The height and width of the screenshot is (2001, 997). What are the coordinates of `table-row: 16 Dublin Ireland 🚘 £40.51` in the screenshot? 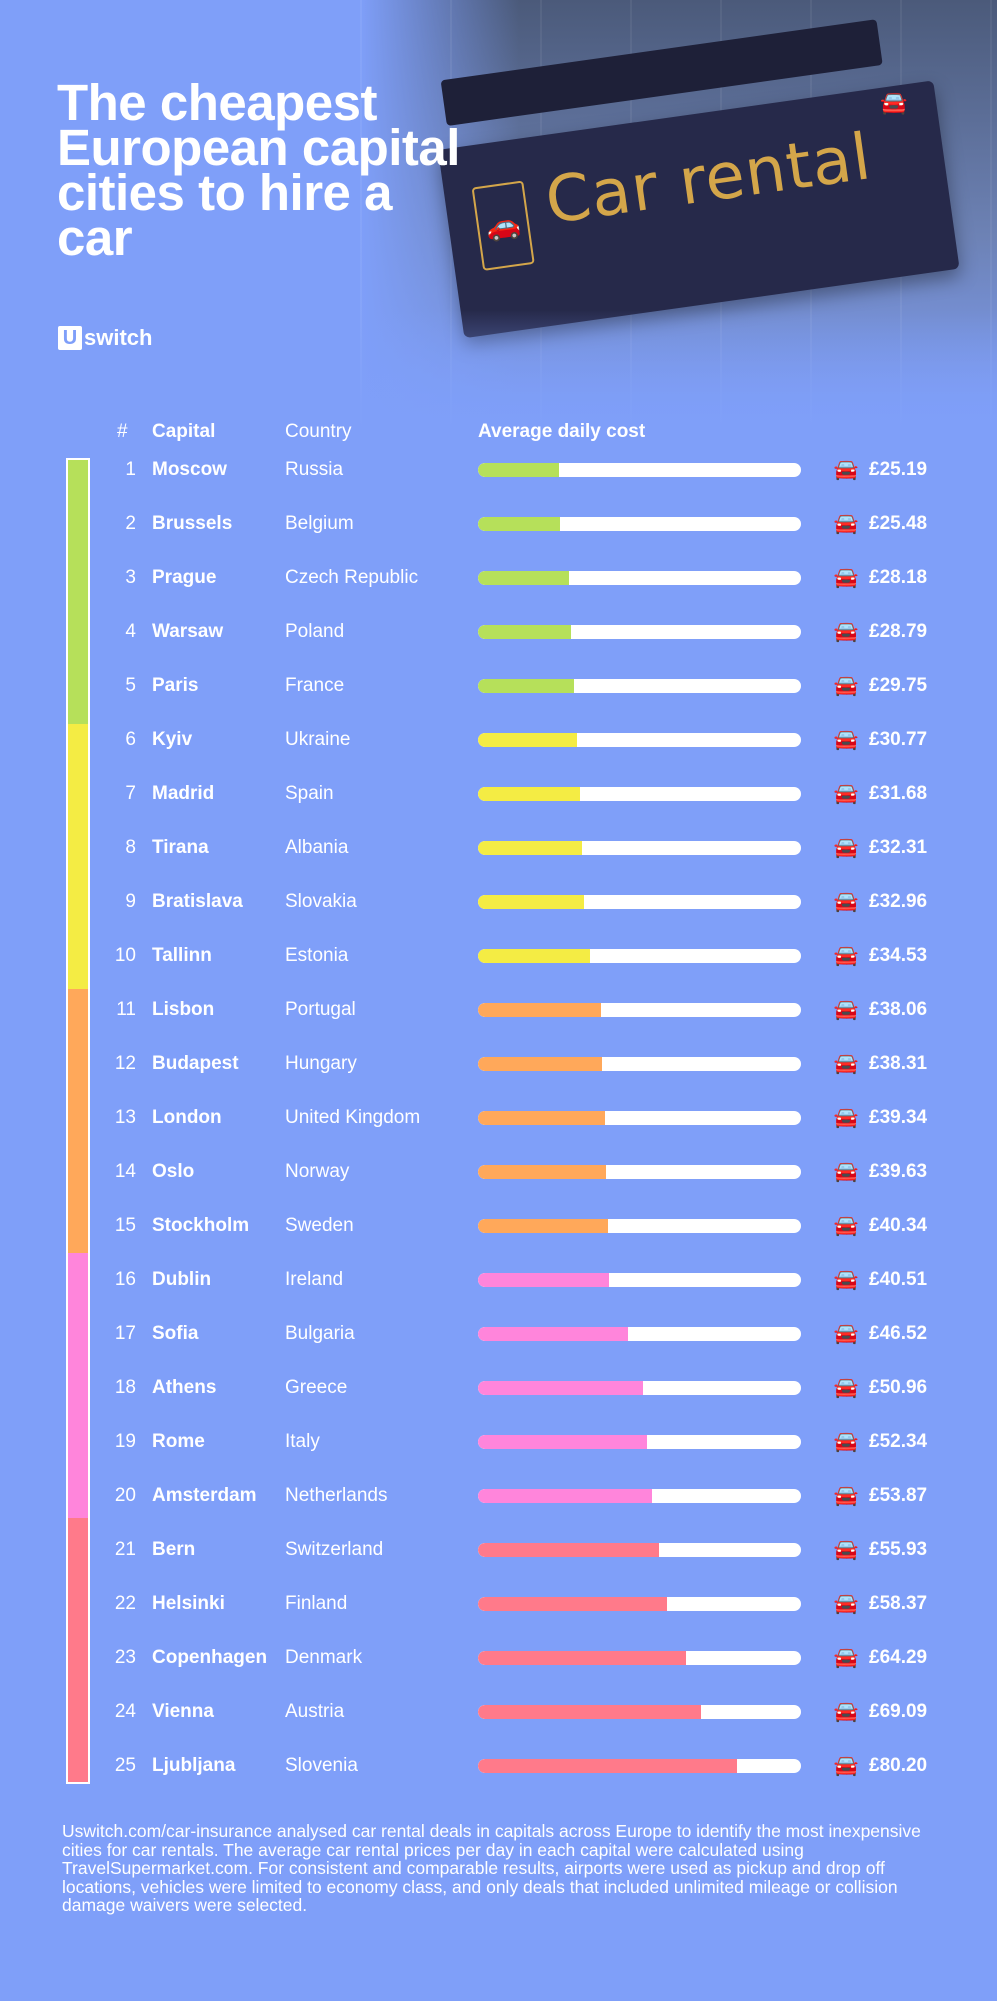 It's located at (498, 1280).